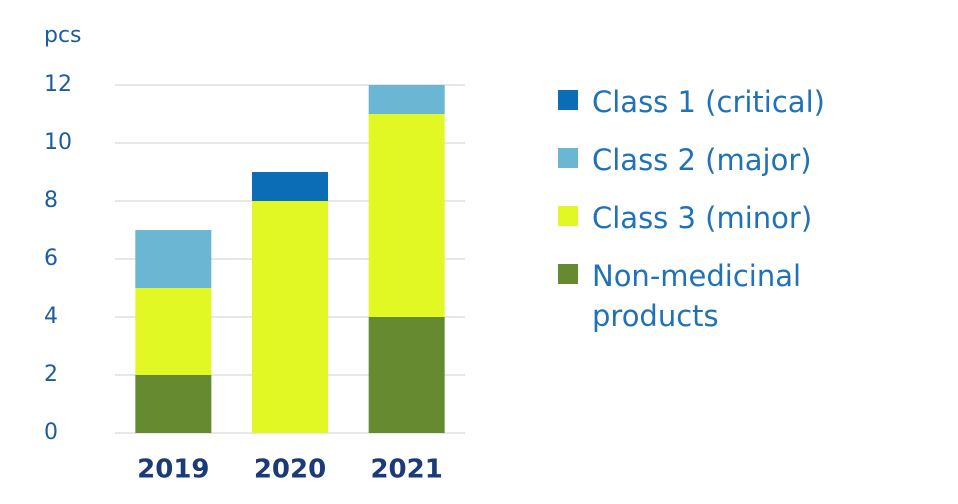 The height and width of the screenshot is (504, 958). Describe the element at coordinates (51, 258) in the screenshot. I see `y-tick-label: 6` at that location.